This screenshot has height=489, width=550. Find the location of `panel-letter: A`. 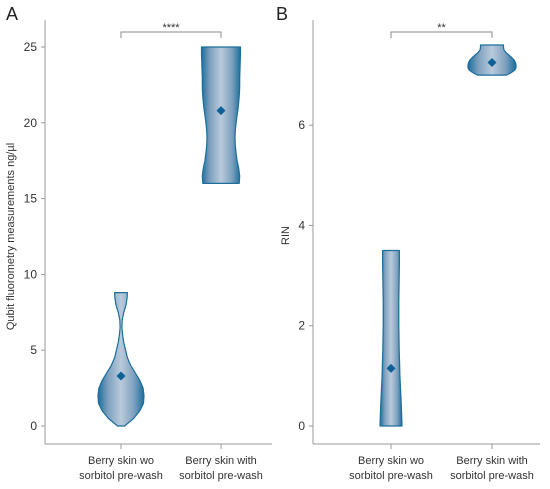

panel-letter: A is located at coordinates (12, 14).